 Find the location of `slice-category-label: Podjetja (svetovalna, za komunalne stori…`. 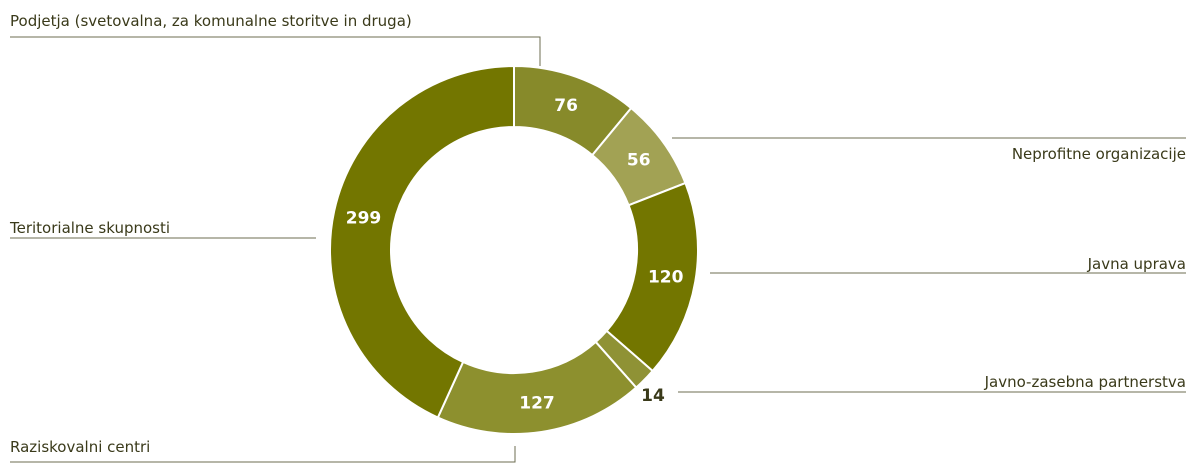

slice-category-label: Podjetja (svetovalna, za komunalne stori… is located at coordinates (211, 21).